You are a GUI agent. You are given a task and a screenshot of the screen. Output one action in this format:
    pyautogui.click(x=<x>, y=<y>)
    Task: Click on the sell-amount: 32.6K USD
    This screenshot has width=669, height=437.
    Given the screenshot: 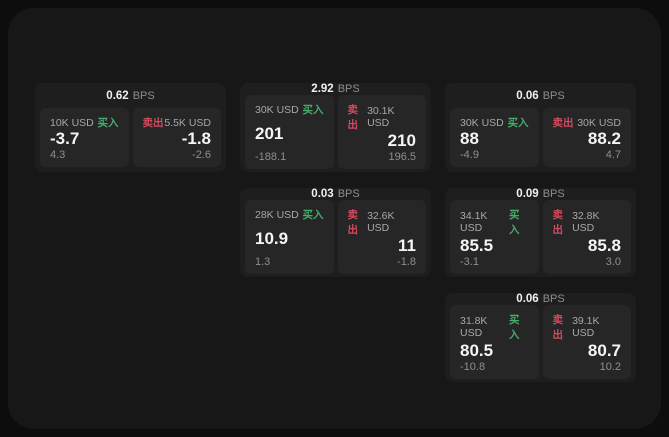 What is the action you would take?
    pyautogui.click(x=381, y=222)
    